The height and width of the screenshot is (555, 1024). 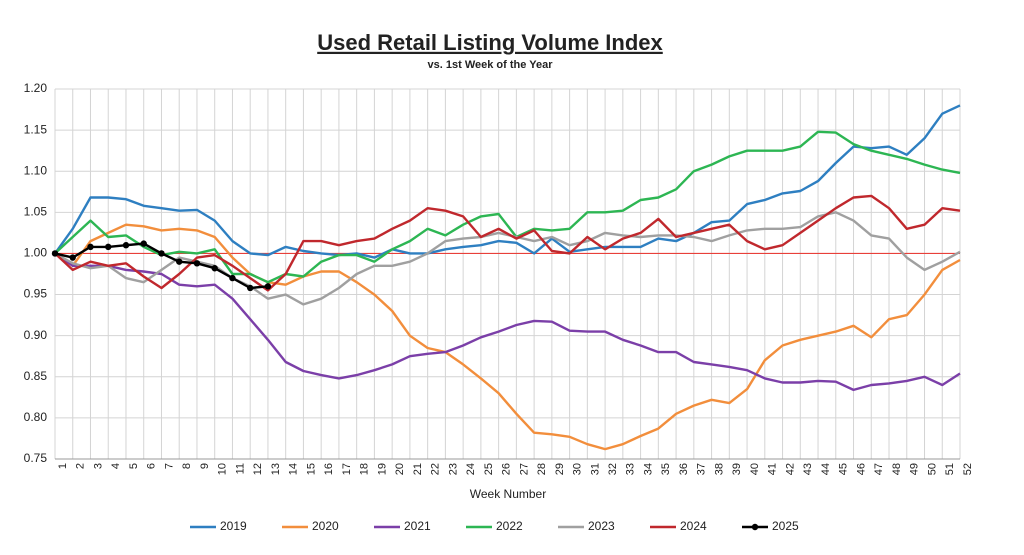 I want to click on x-tick-label: 51, so click(x=950, y=469).